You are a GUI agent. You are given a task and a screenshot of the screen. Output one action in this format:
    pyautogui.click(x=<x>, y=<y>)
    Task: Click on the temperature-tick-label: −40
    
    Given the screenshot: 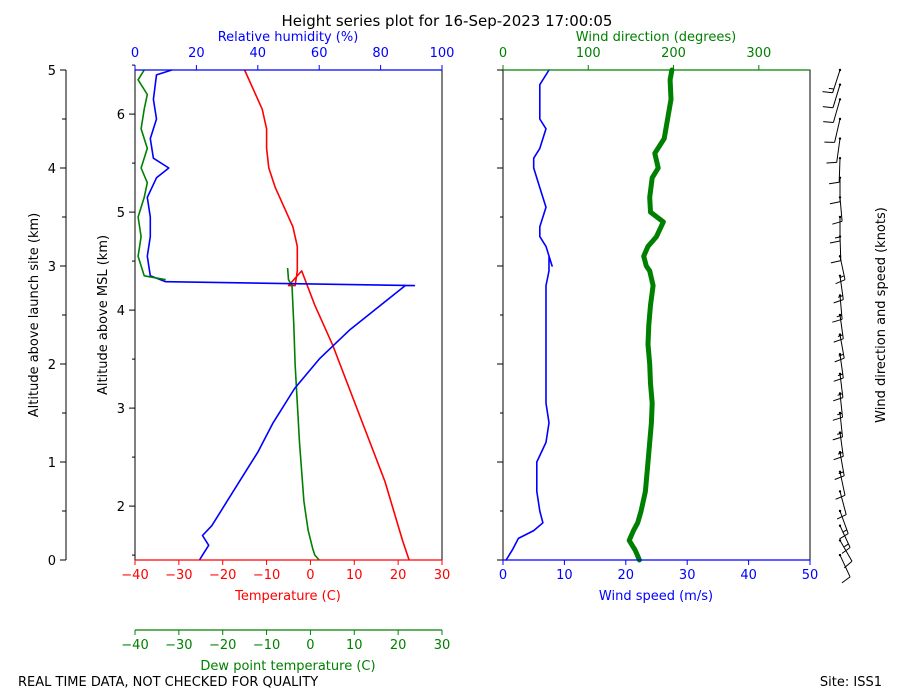 What is the action you would take?
    pyautogui.click(x=134, y=575)
    